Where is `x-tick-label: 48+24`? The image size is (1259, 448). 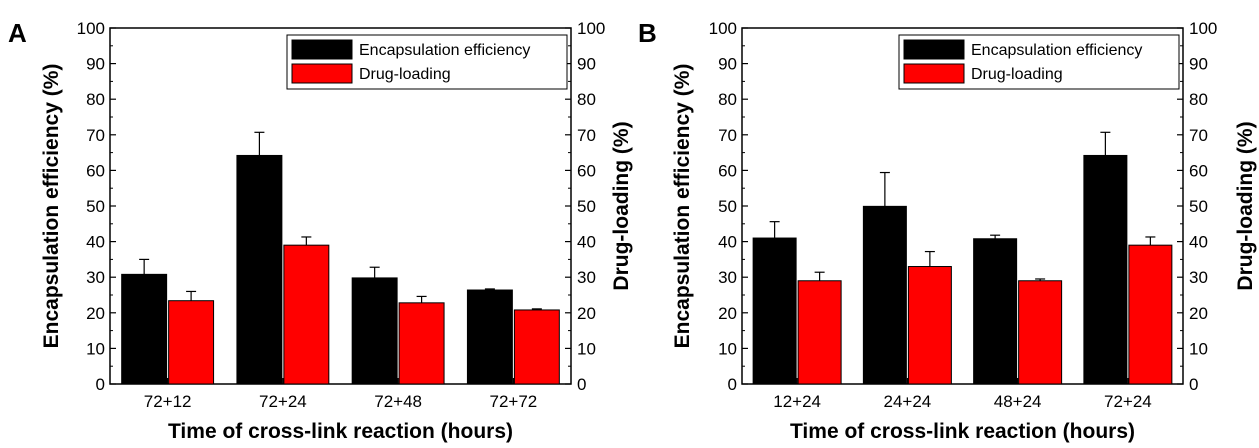 x-tick-label: 48+24 is located at coordinates (1018, 401).